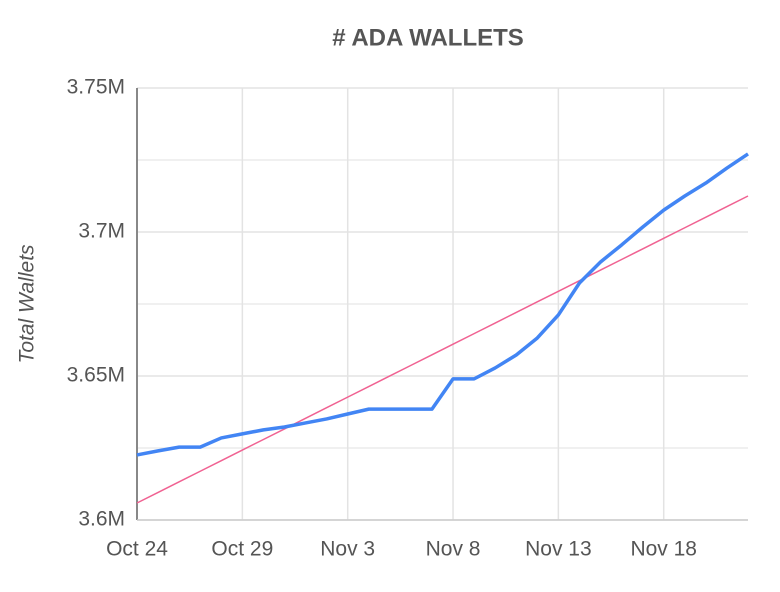 This screenshot has height=592, width=780. What do you see at coordinates (558, 549) in the screenshot?
I see `x-tick-label: Nov 13` at bounding box center [558, 549].